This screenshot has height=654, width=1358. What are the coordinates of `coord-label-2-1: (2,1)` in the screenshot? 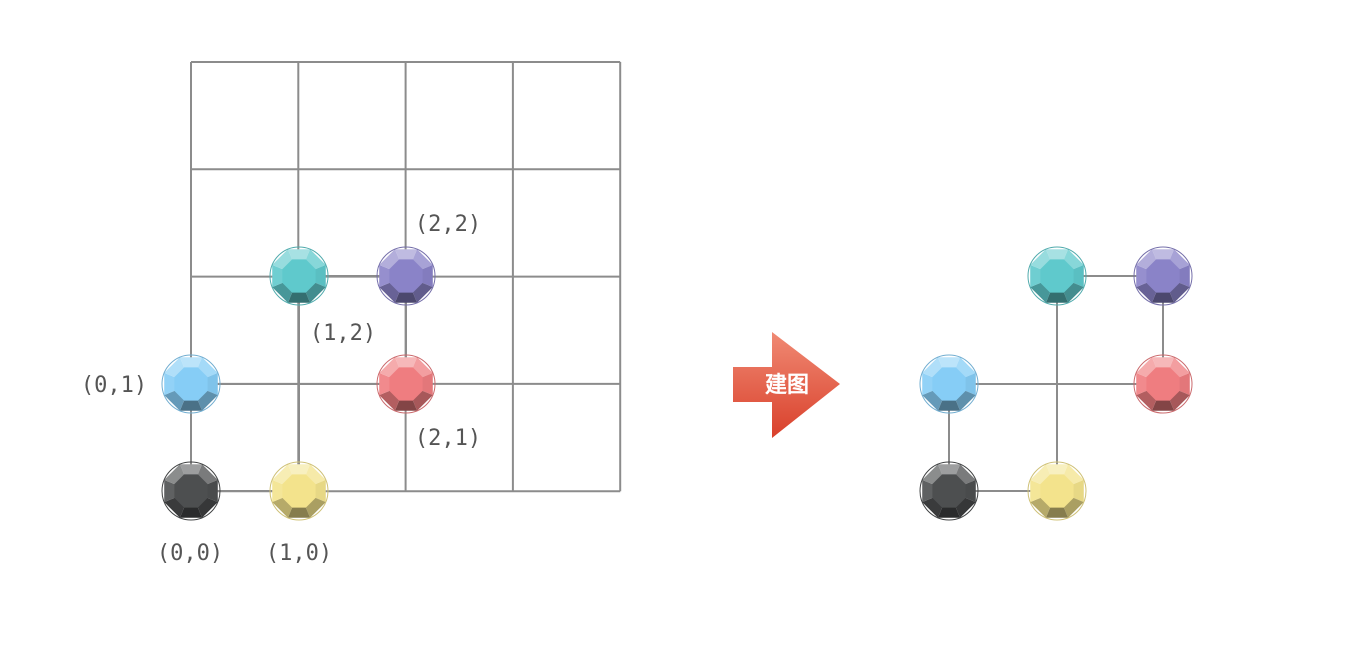 It's located at (448, 438).